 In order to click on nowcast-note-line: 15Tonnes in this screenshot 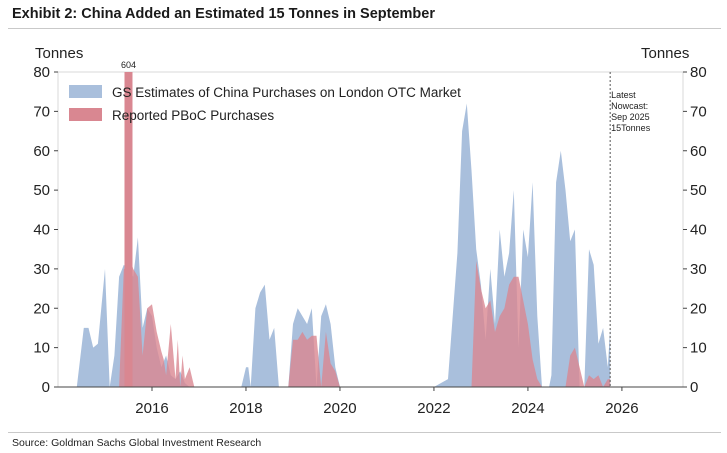, I will do `click(631, 128)`.